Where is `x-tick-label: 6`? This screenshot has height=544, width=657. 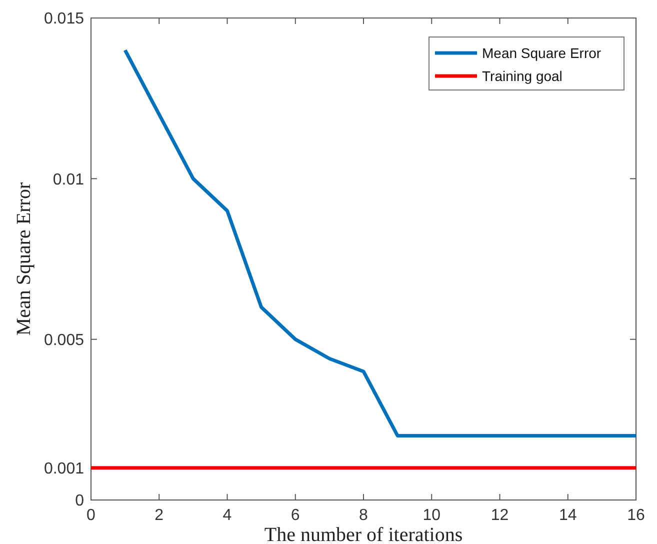 x-tick-label: 6 is located at coordinates (295, 515).